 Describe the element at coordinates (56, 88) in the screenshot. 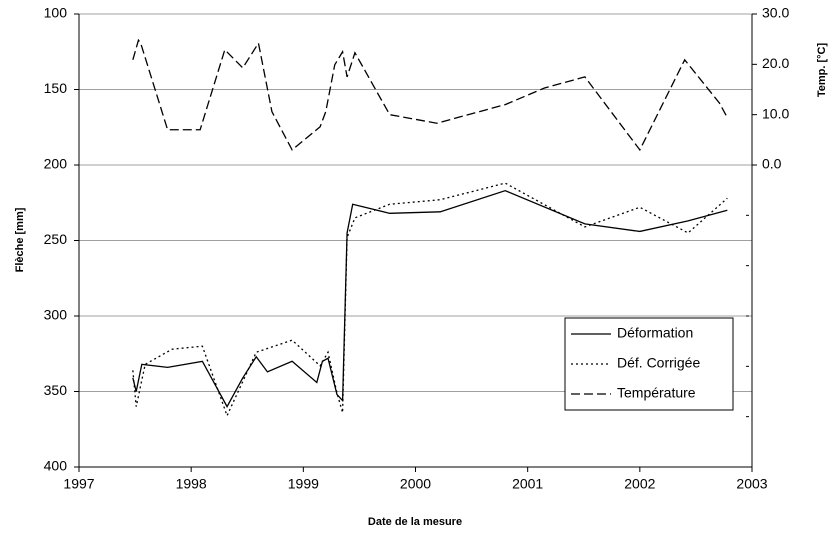

I see `y-tick-label: 150` at that location.